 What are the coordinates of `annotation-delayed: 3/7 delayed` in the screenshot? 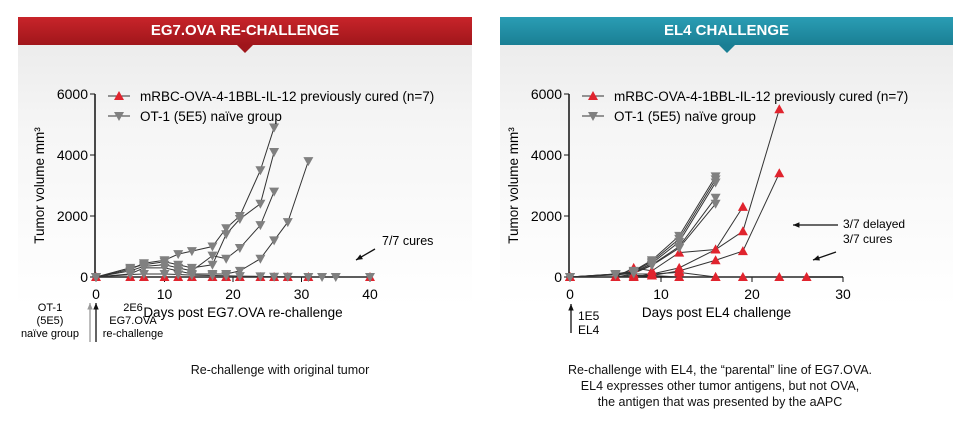 It's located at (874, 224).